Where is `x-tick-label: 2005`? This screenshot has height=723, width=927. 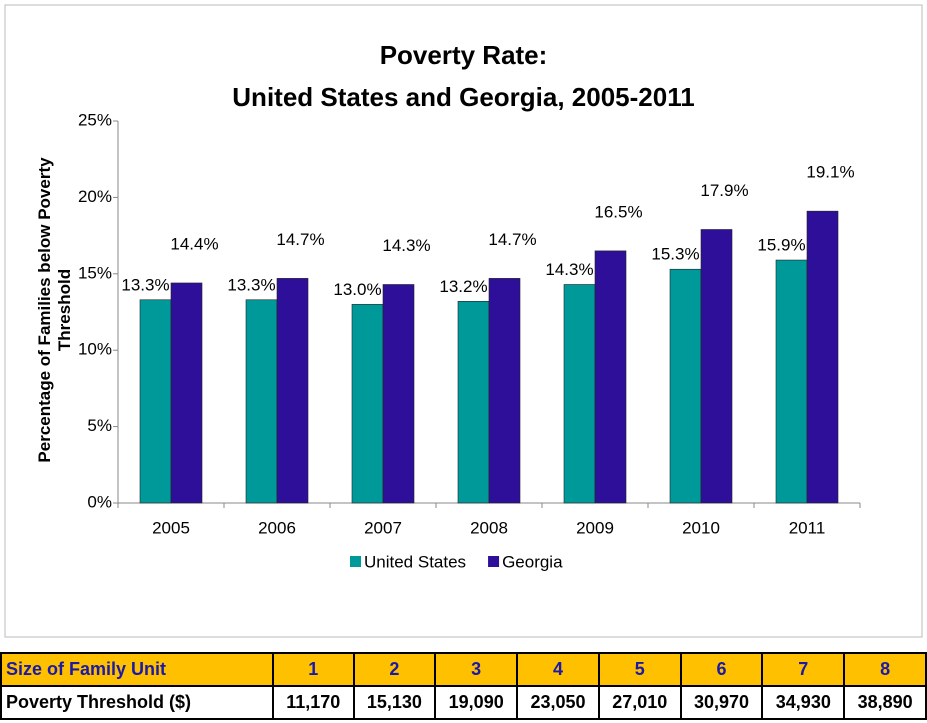 x-tick-label: 2005 is located at coordinates (171, 527).